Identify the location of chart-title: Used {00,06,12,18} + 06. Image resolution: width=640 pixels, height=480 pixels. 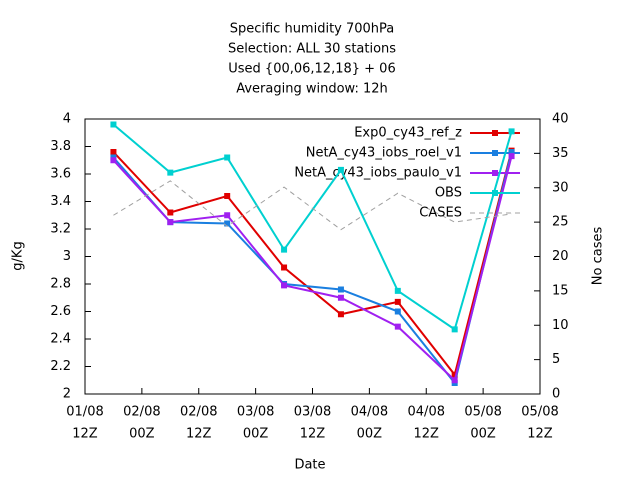
(311, 69).